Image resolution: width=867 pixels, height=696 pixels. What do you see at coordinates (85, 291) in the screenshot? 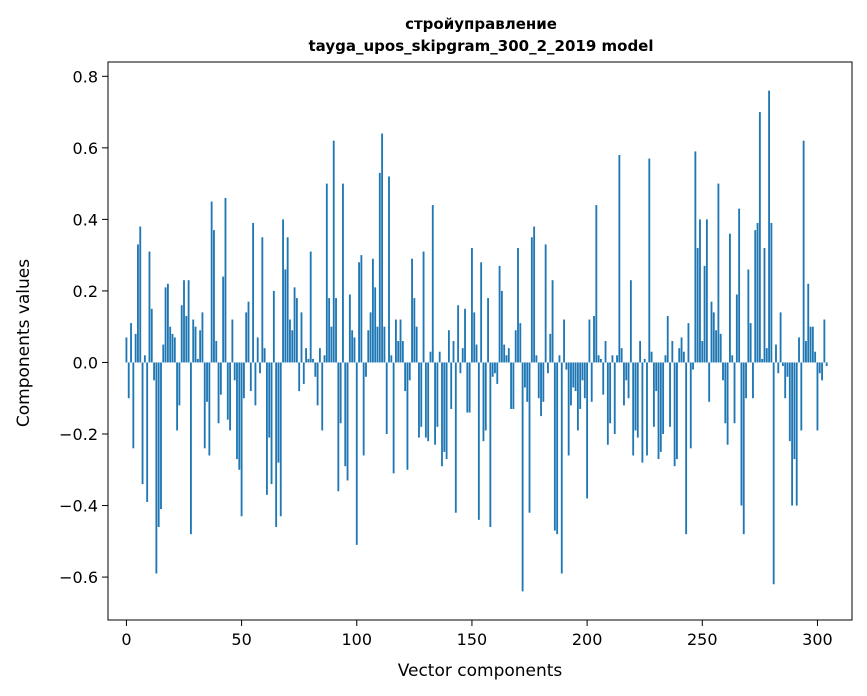
I see `y-tick-label: 0.2` at bounding box center [85, 291].